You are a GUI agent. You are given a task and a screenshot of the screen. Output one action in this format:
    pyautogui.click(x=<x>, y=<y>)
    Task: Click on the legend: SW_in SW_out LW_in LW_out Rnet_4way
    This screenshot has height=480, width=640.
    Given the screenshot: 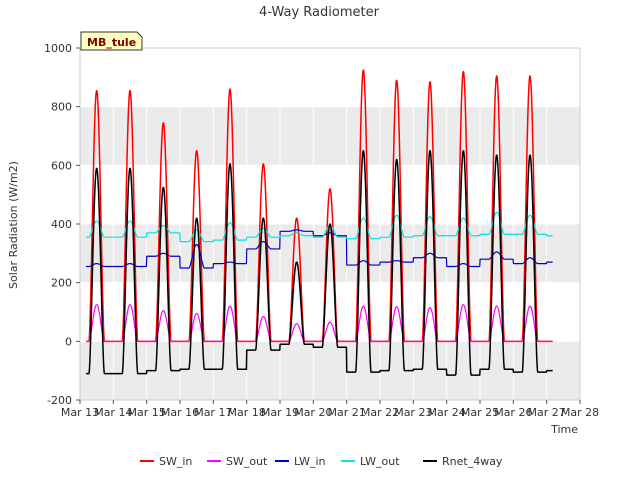 What is the action you would take?
    pyautogui.click(x=321, y=461)
    